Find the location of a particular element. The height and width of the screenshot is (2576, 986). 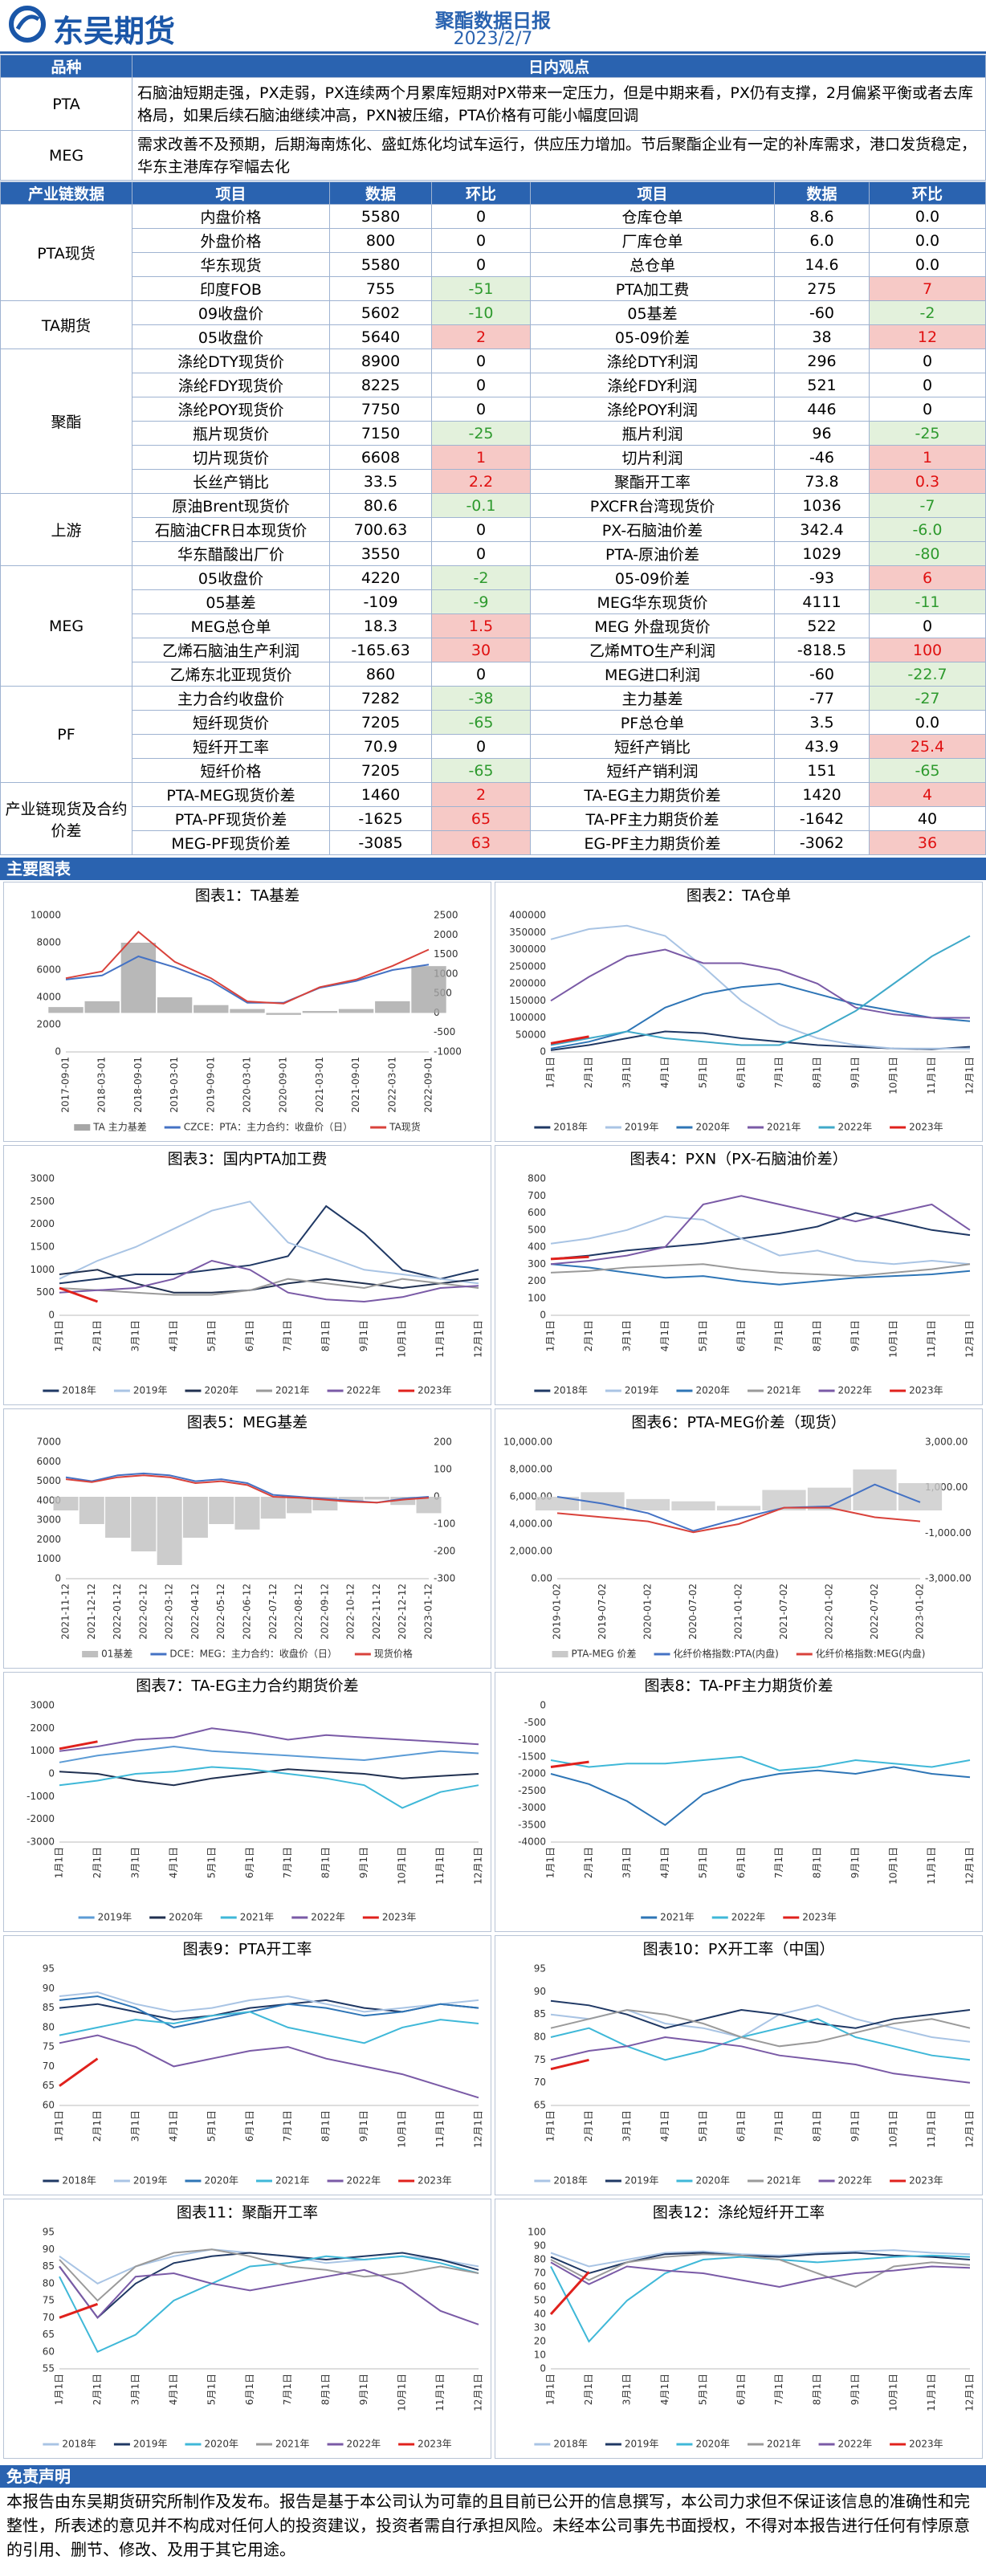

table-cell: 乙烯MTO生产利润 is located at coordinates (652, 650).